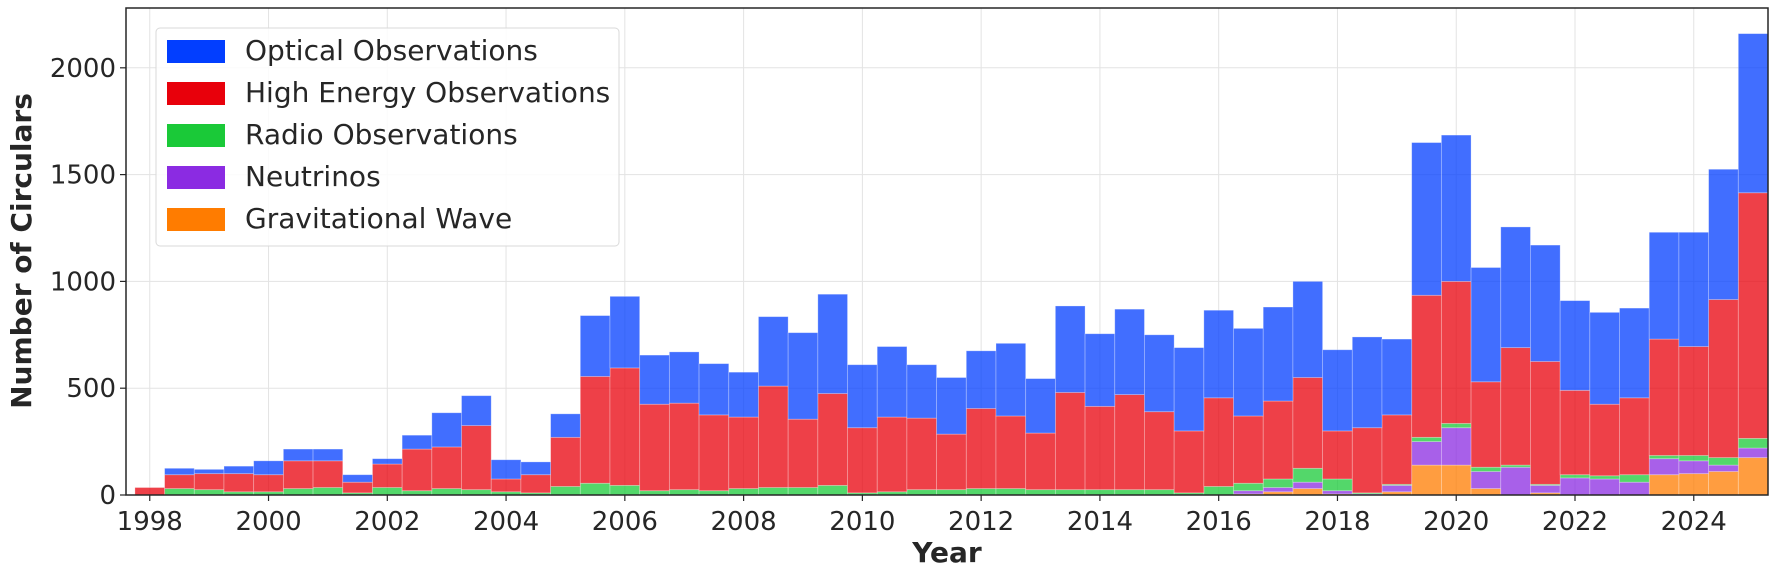 Image resolution: width=1776 pixels, height=576 pixels. I want to click on x-tick-label: 2022, so click(1575, 522).